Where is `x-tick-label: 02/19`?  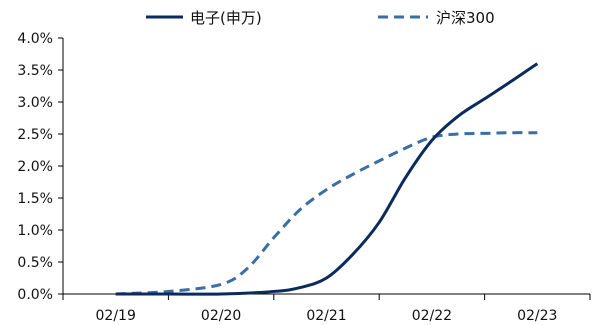
x-tick-label: 02/19 is located at coordinates (116, 316).